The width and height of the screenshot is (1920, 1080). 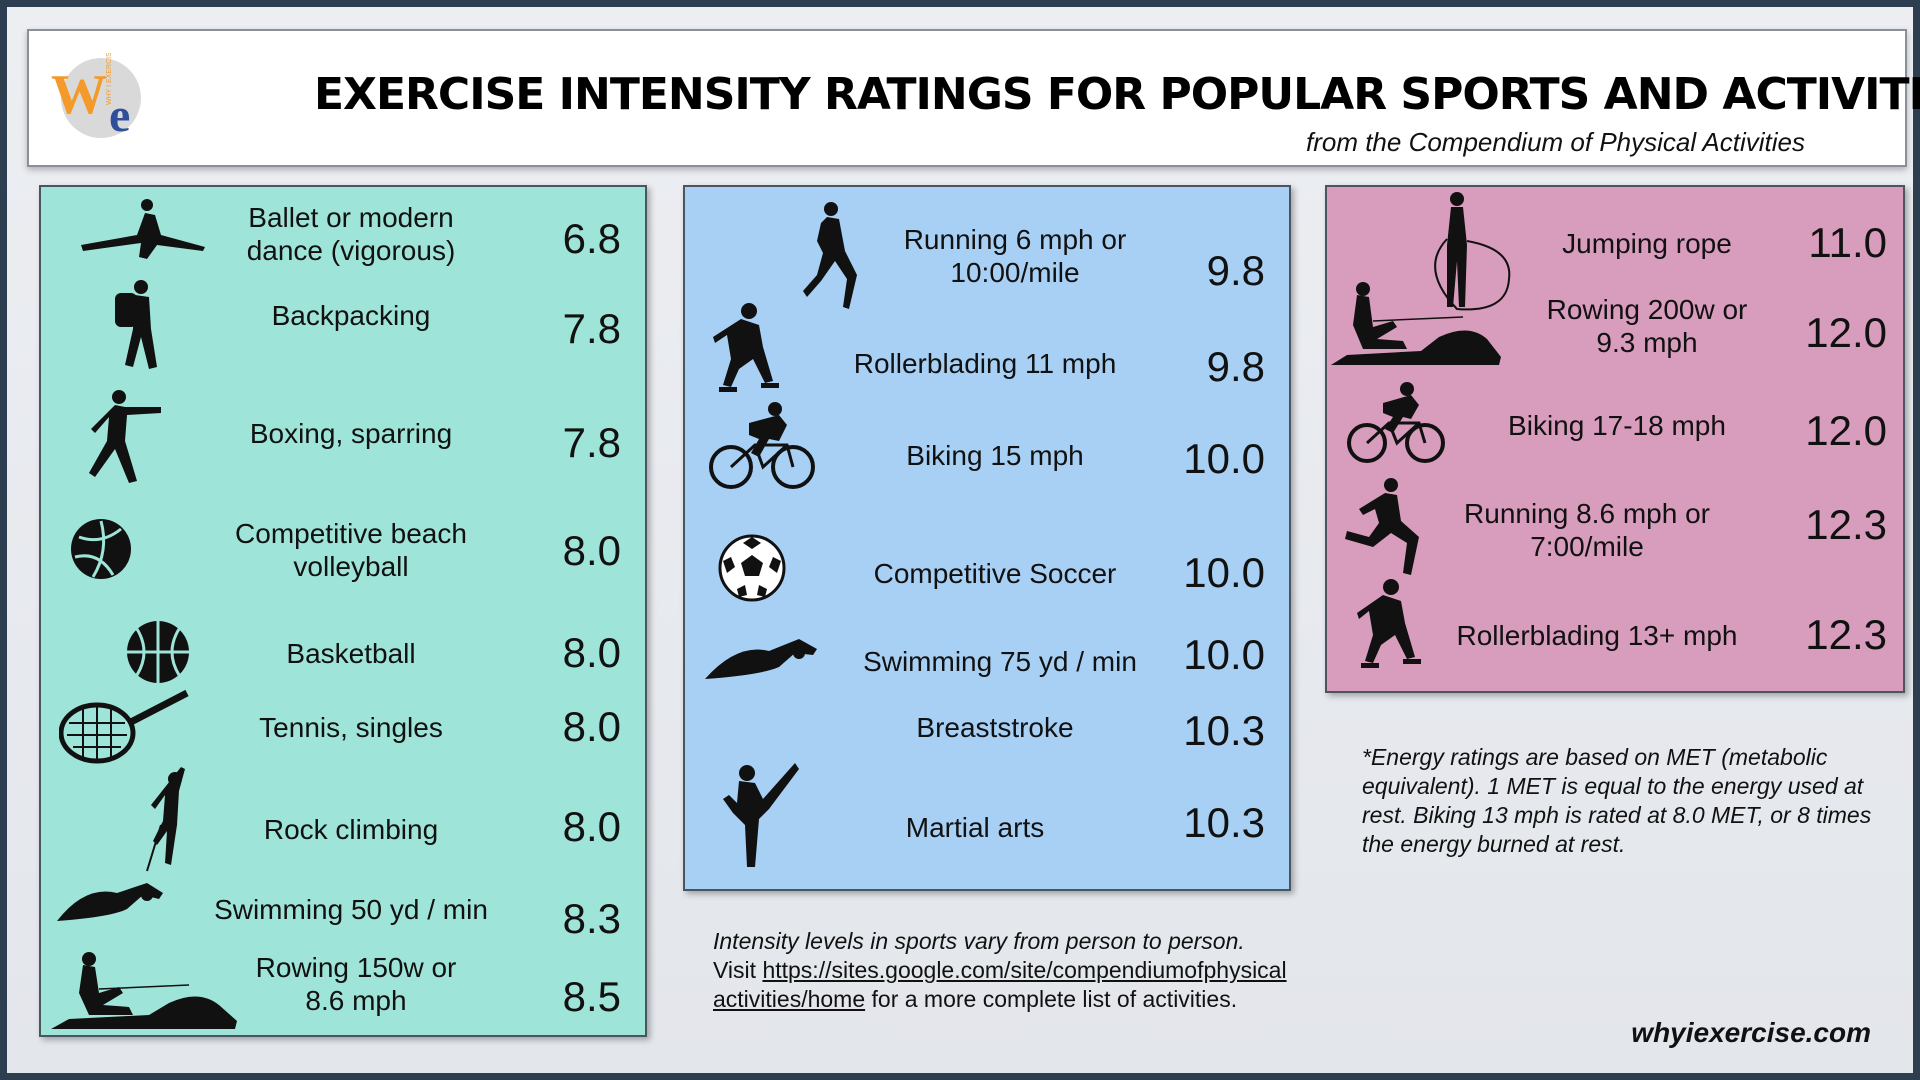 I want to click on list-item: Biking 17-18 mph 12.0, so click(x=1615, y=425).